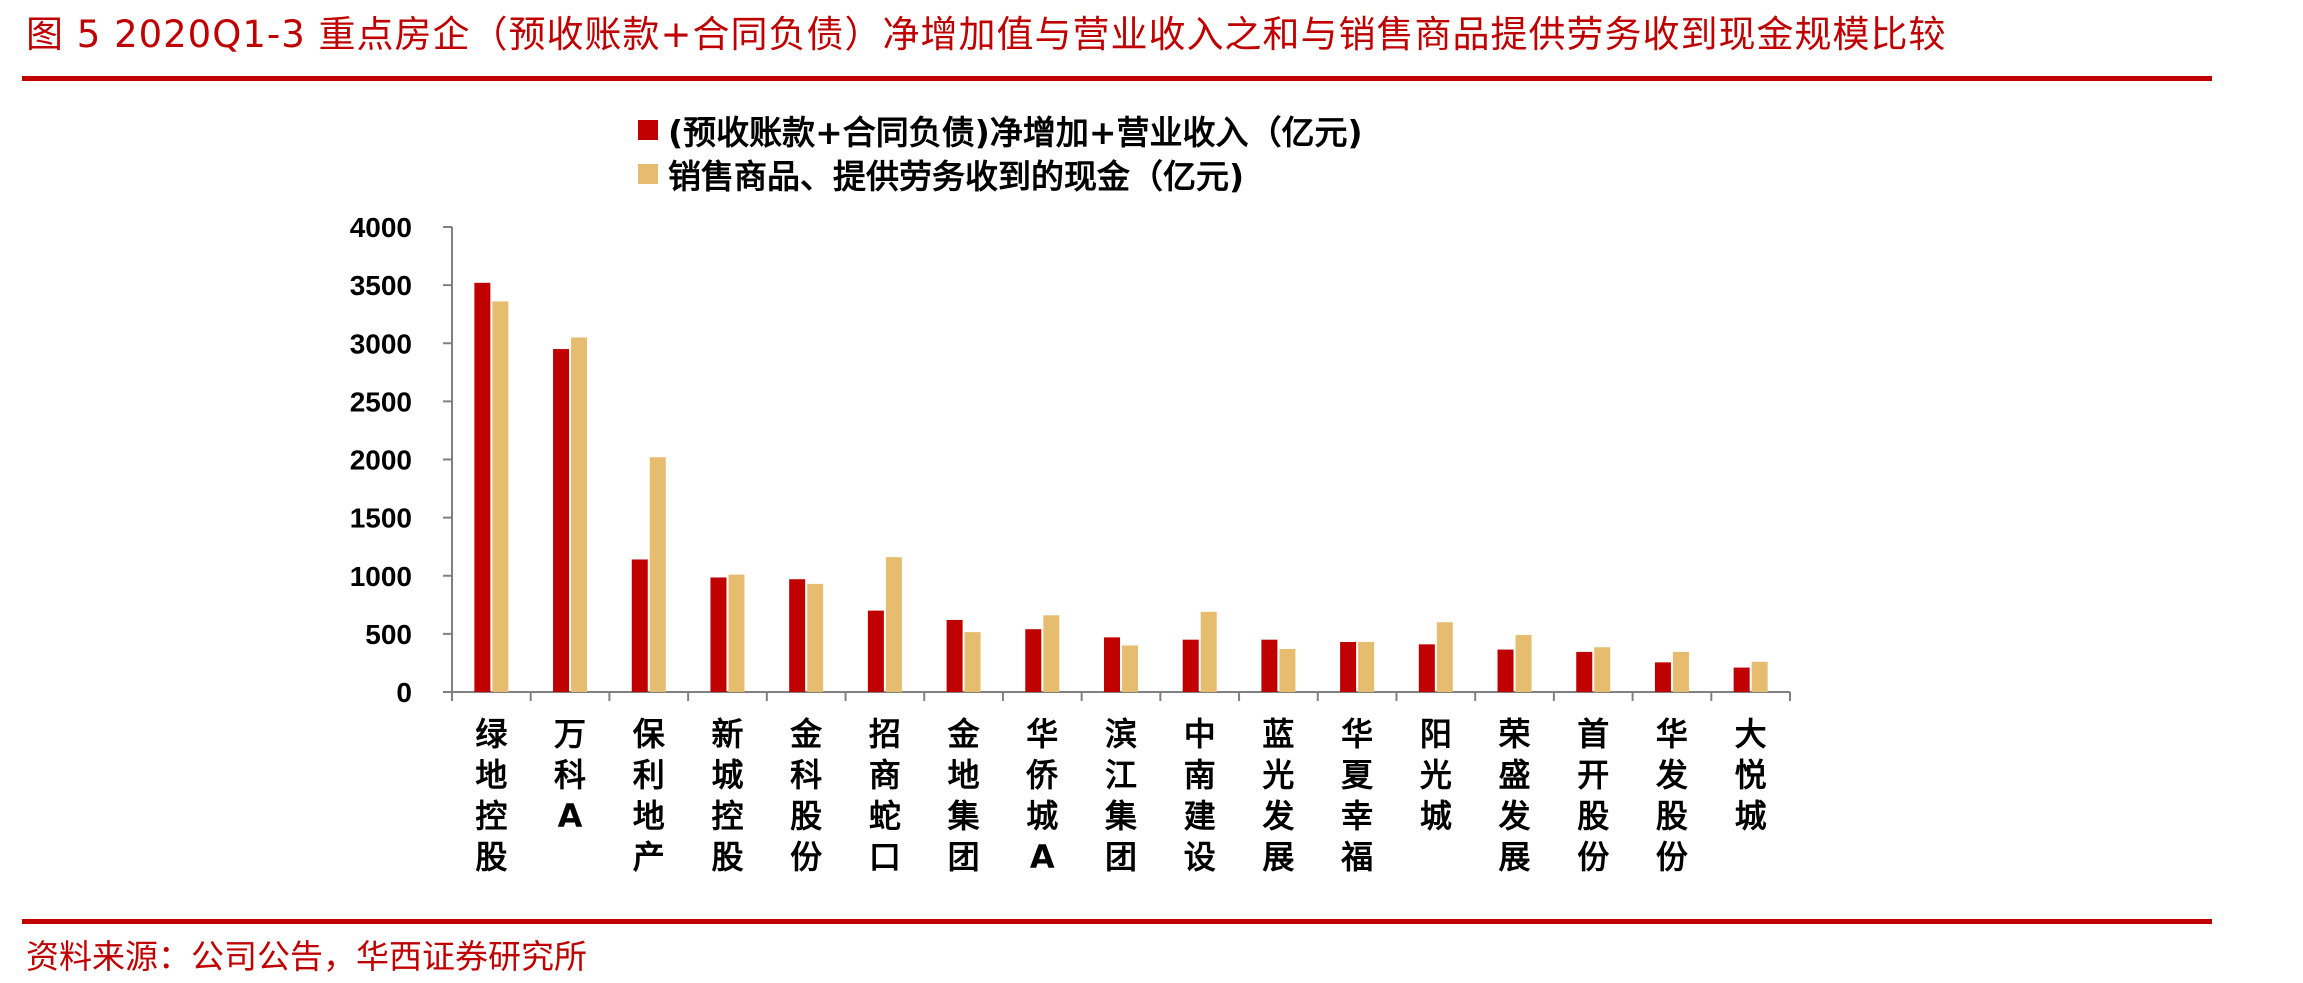 The image size is (2303, 983). Describe the element at coordinates (1041, 795) in the screenshot. I see `x-category-label: 华侨城 A` at that location.